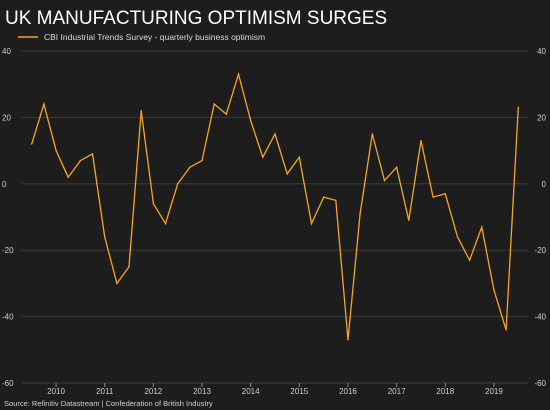 The image size is (550, 410). What do you see at coordinates (6, 117) in the screenshot?
I see `y-tick-left-4: 20` at bounding box center [6, 117].